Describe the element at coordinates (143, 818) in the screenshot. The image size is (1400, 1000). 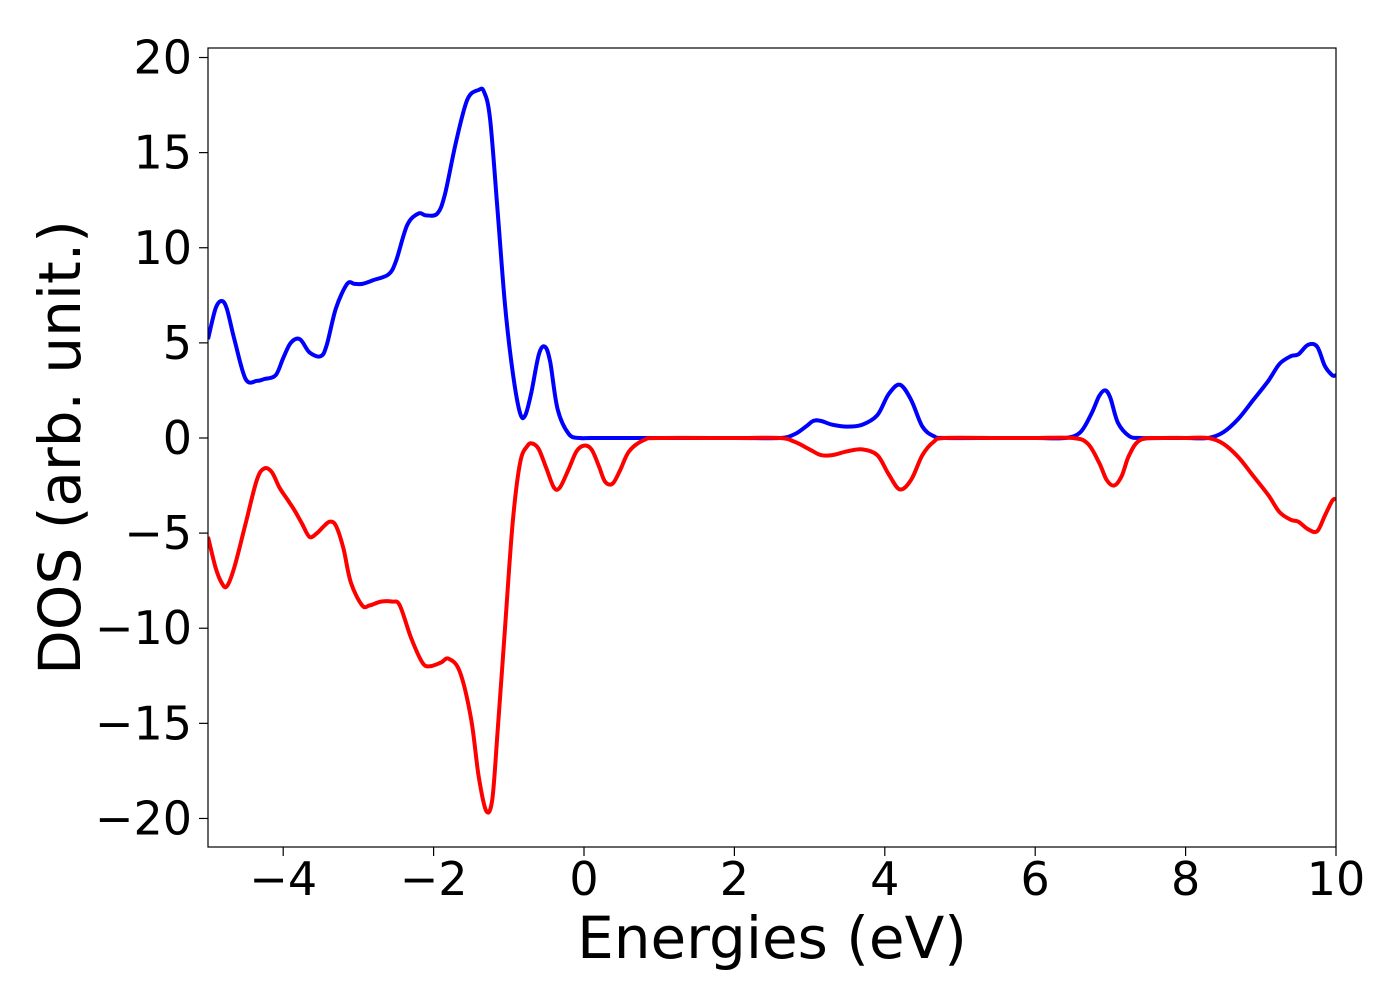
I see `y-tick-label: −20` at that location.